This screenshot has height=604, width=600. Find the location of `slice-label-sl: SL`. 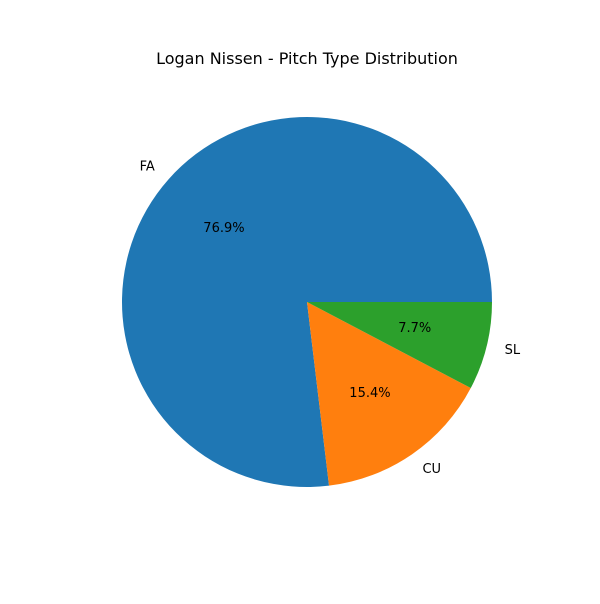

slice-label-sl: SL is located at coordinates (513, 350).